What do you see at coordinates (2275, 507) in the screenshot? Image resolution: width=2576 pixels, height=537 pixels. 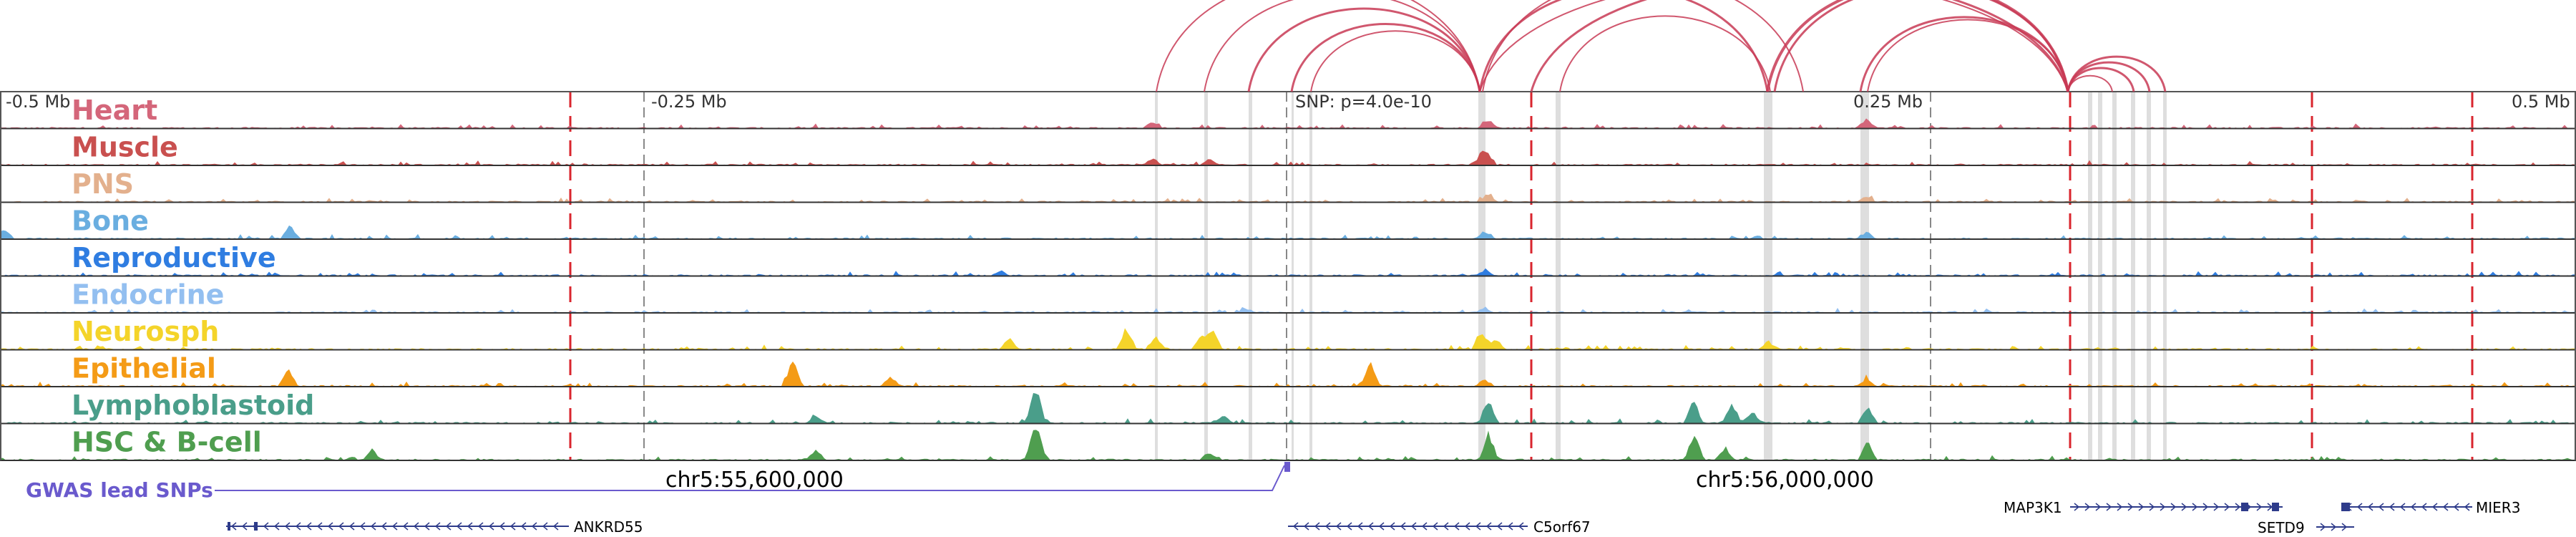 I see `gene-exon-map3k1-b` at bounding box center [2275, 507].